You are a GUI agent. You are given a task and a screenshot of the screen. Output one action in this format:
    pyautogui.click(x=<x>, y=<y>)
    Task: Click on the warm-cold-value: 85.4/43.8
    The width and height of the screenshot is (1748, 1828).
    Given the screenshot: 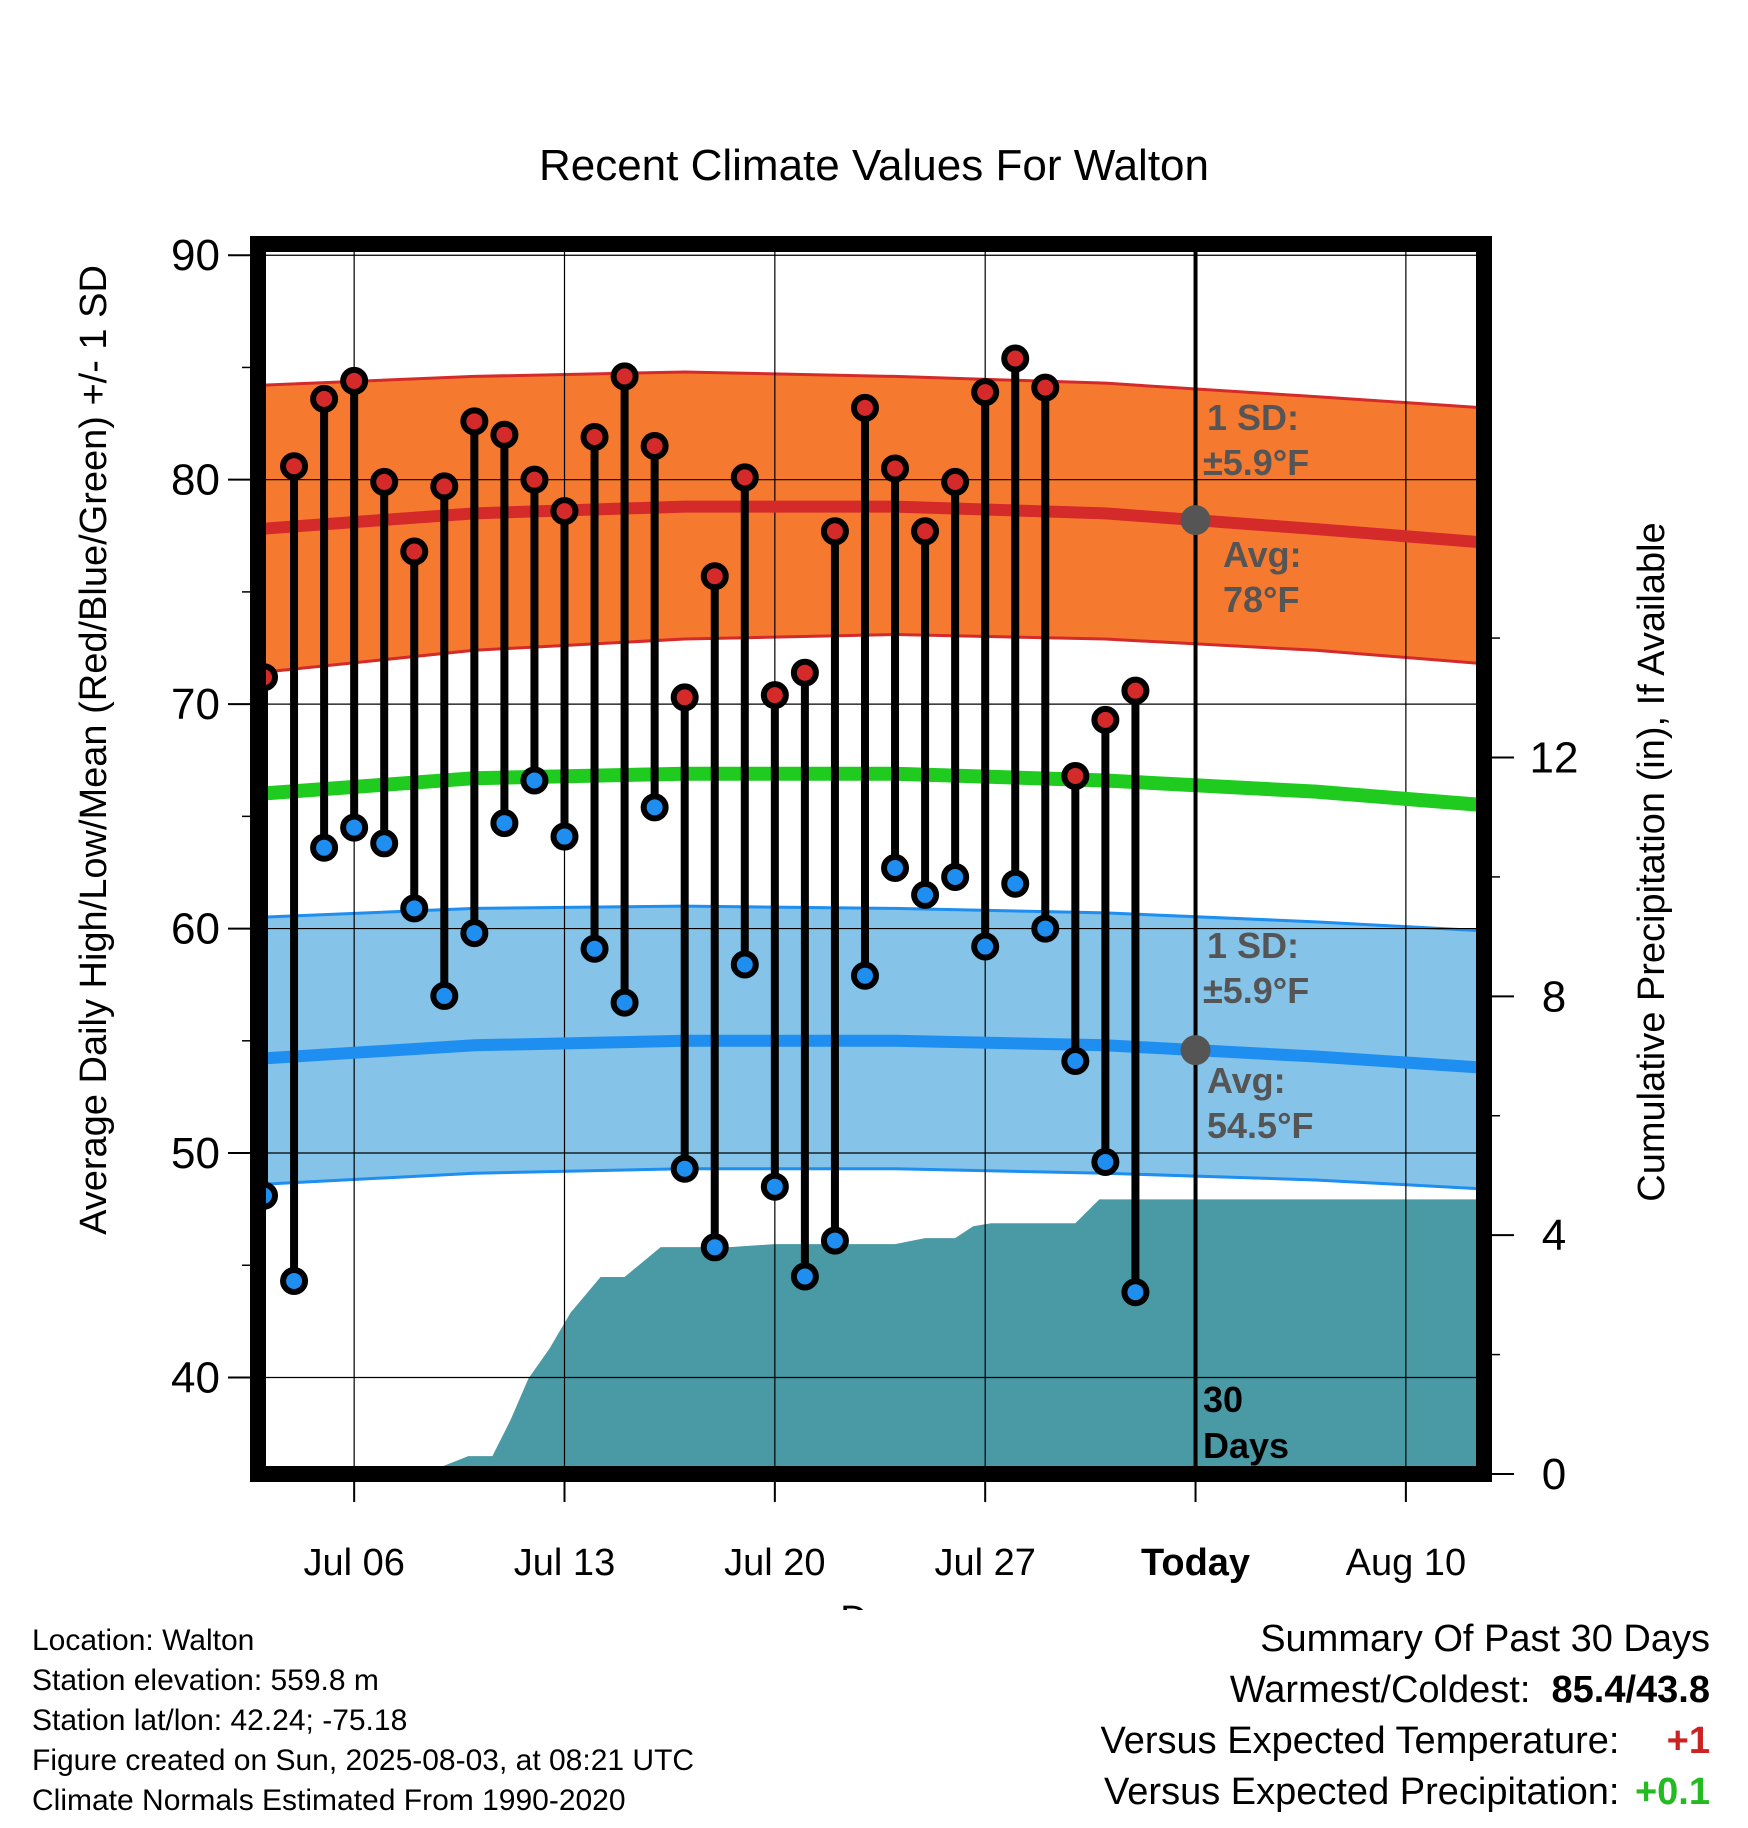 What is the action you would take?
    pyautogui.click(x=1630, y=1690)
    